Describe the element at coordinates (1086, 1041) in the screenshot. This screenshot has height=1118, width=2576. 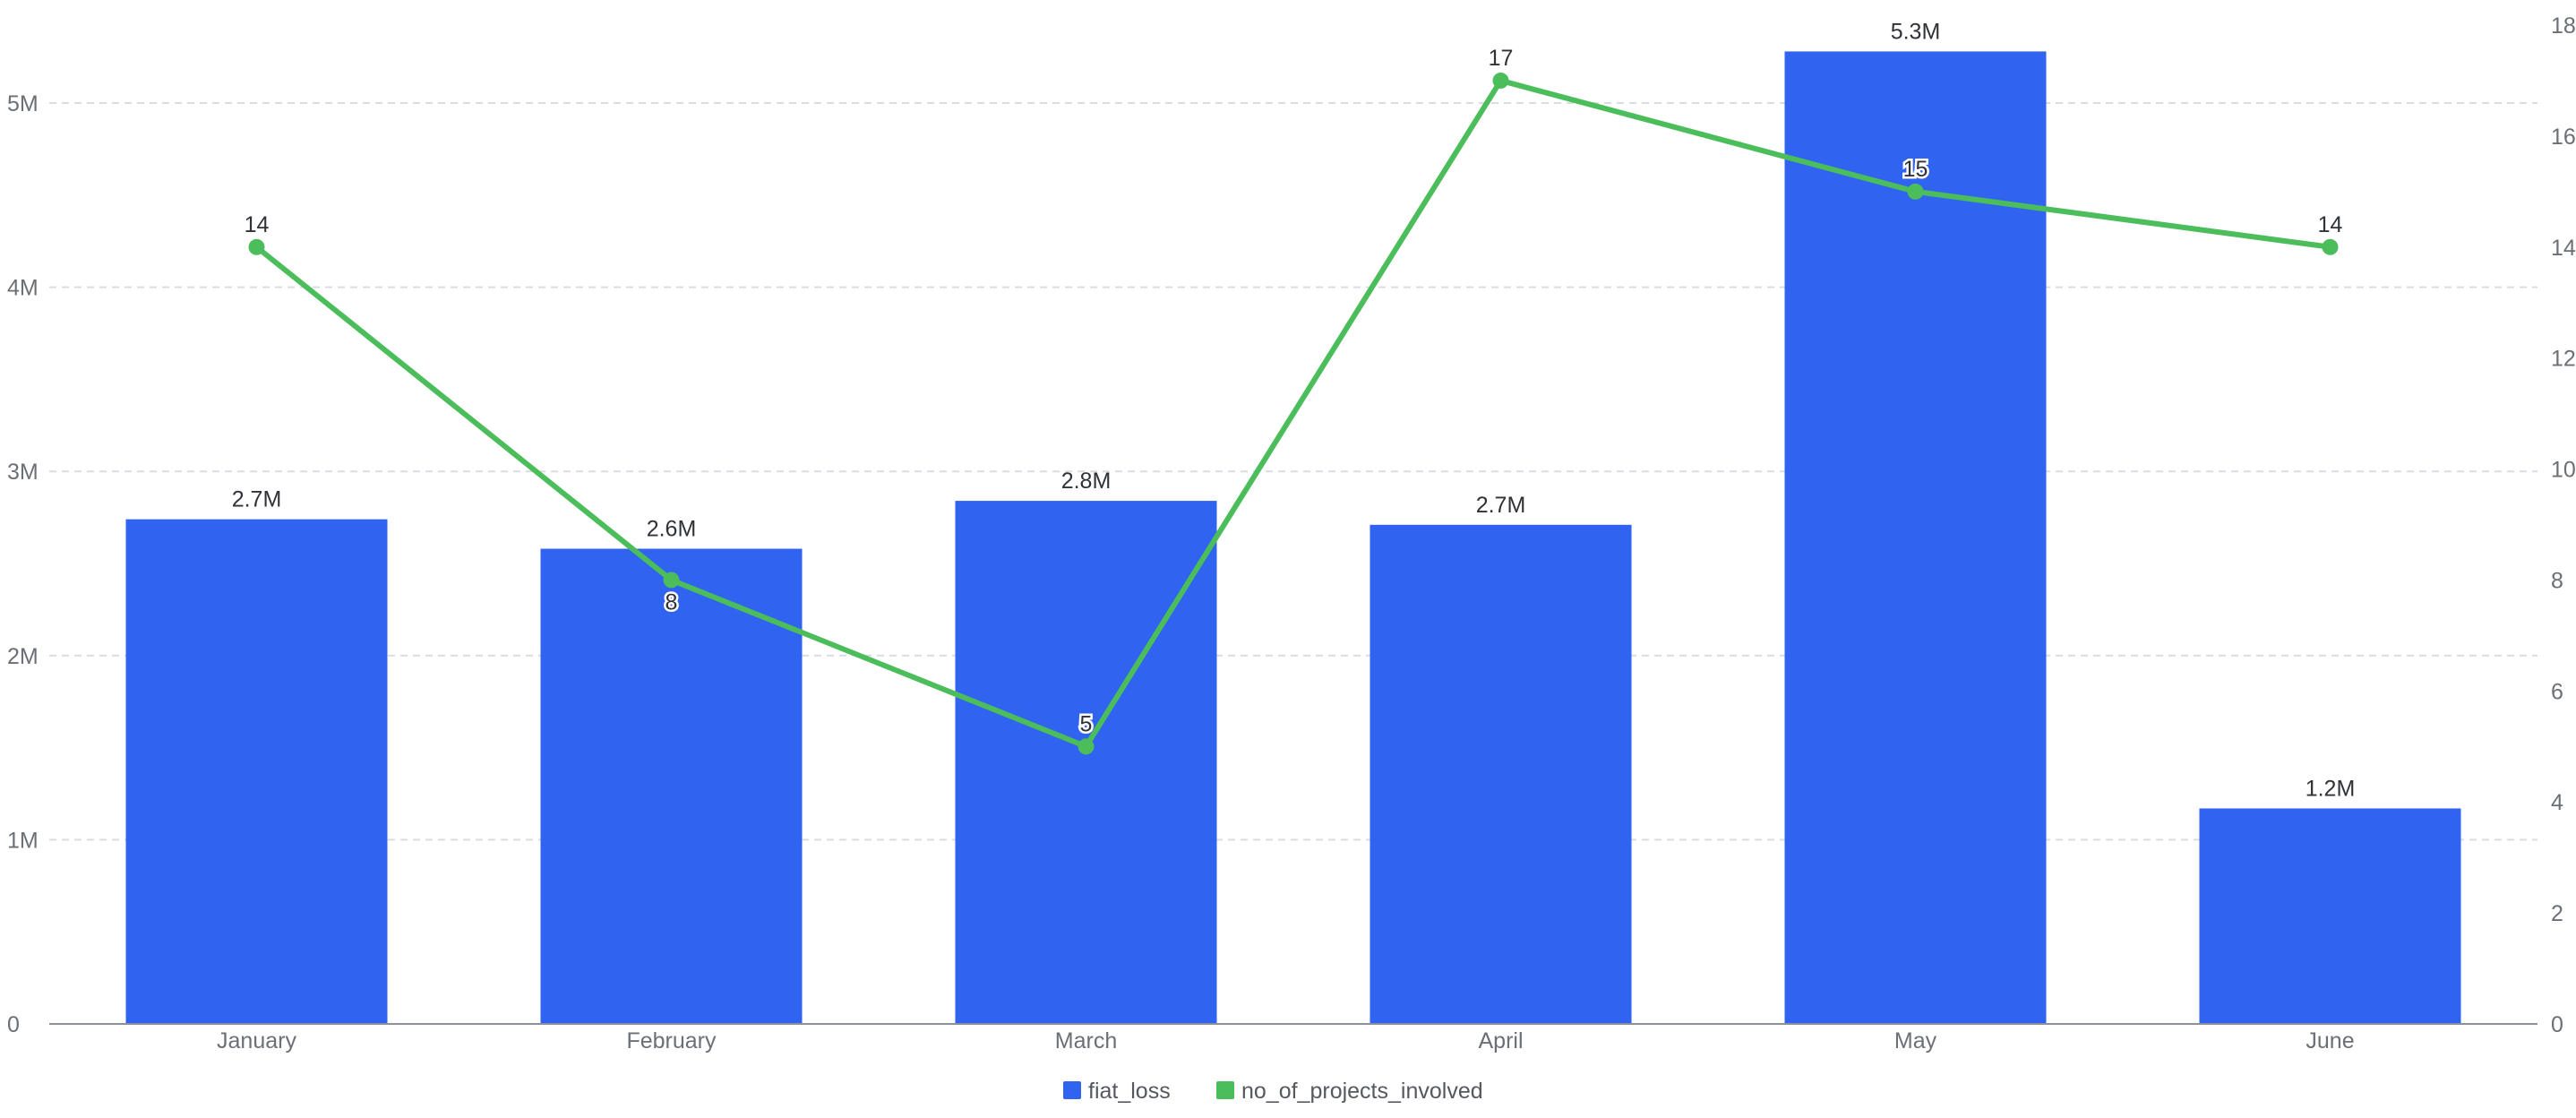
I see `x-axis-tick-label: March` at that location.